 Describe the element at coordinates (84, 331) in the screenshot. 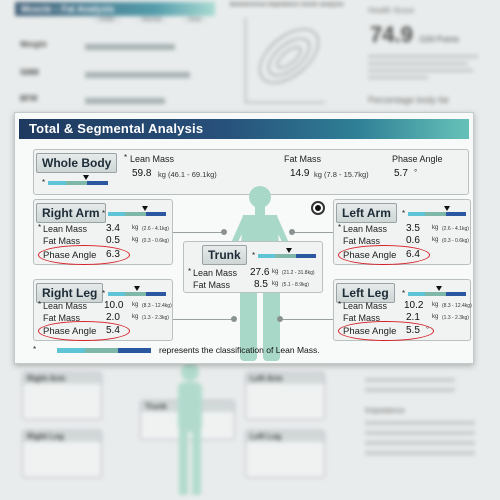

I see `right-leg-phase-angle-highlight` at that location.